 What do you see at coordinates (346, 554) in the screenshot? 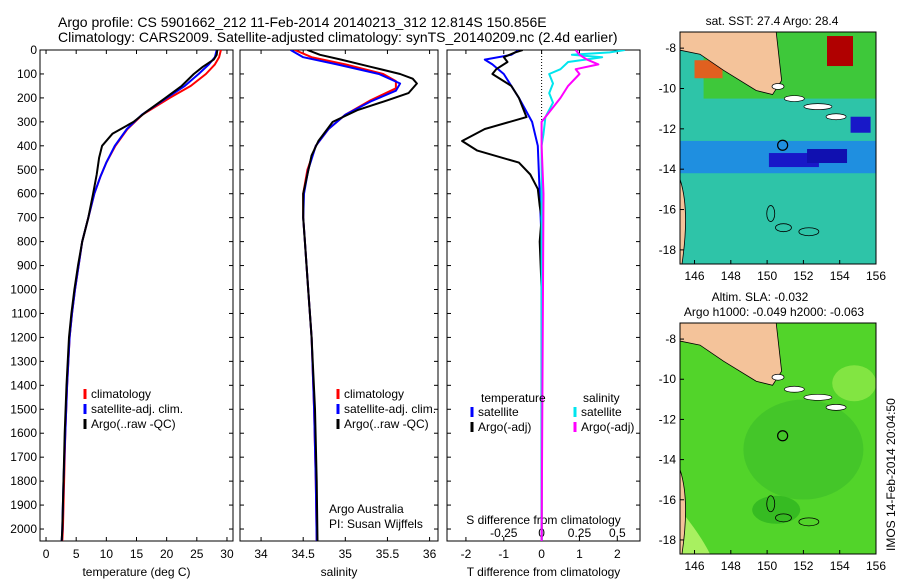
I see `x-tick-label: 35` at bounding box center [346, 554].